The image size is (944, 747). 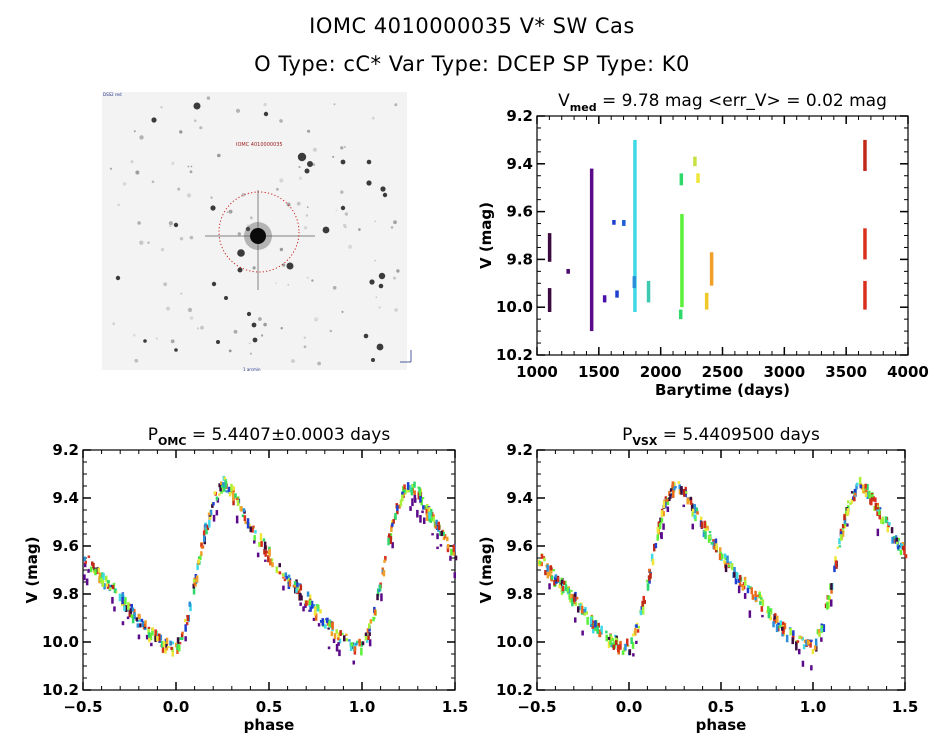 What do you see at coordinates (65, 450) in the screenshot?
I see `y-tick-label: 9.2` at bounding box center [65, 450].